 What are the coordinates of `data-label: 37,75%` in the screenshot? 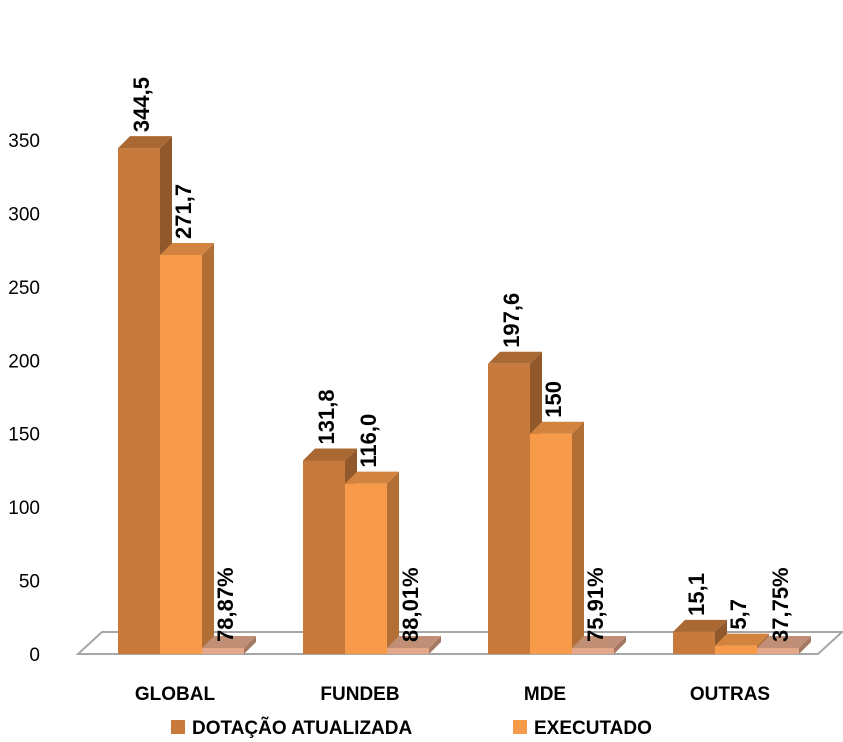 It's located at (780, 604).